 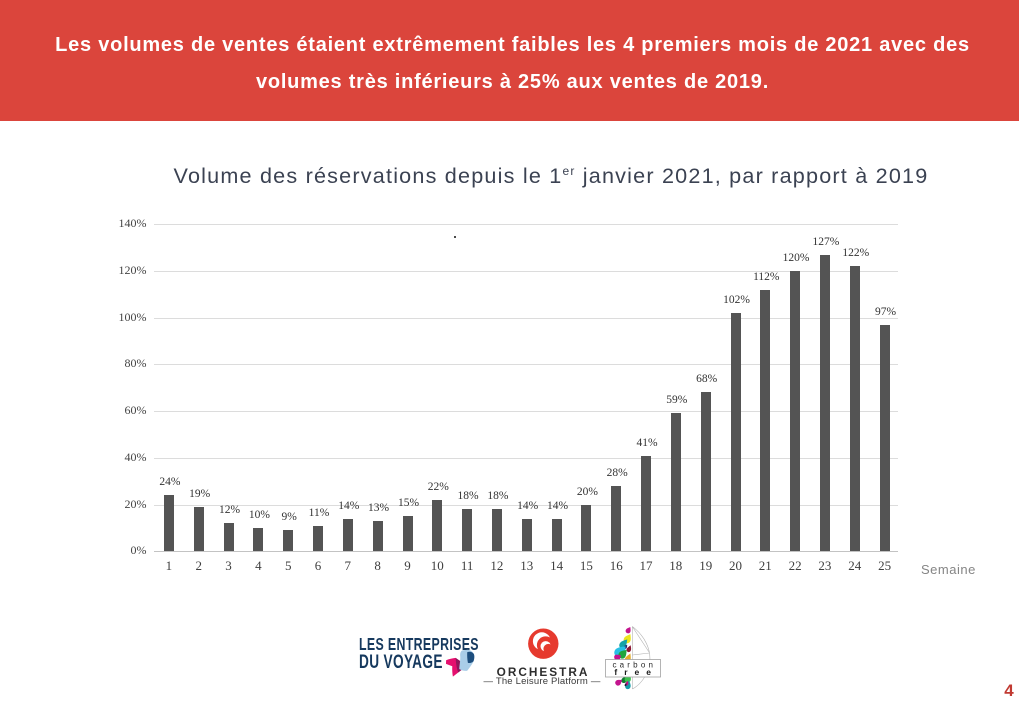 What do you see at coordinates (634, 664) in the screenshot?
I see `svg-text: carbon` at bounding box center [634, 664].